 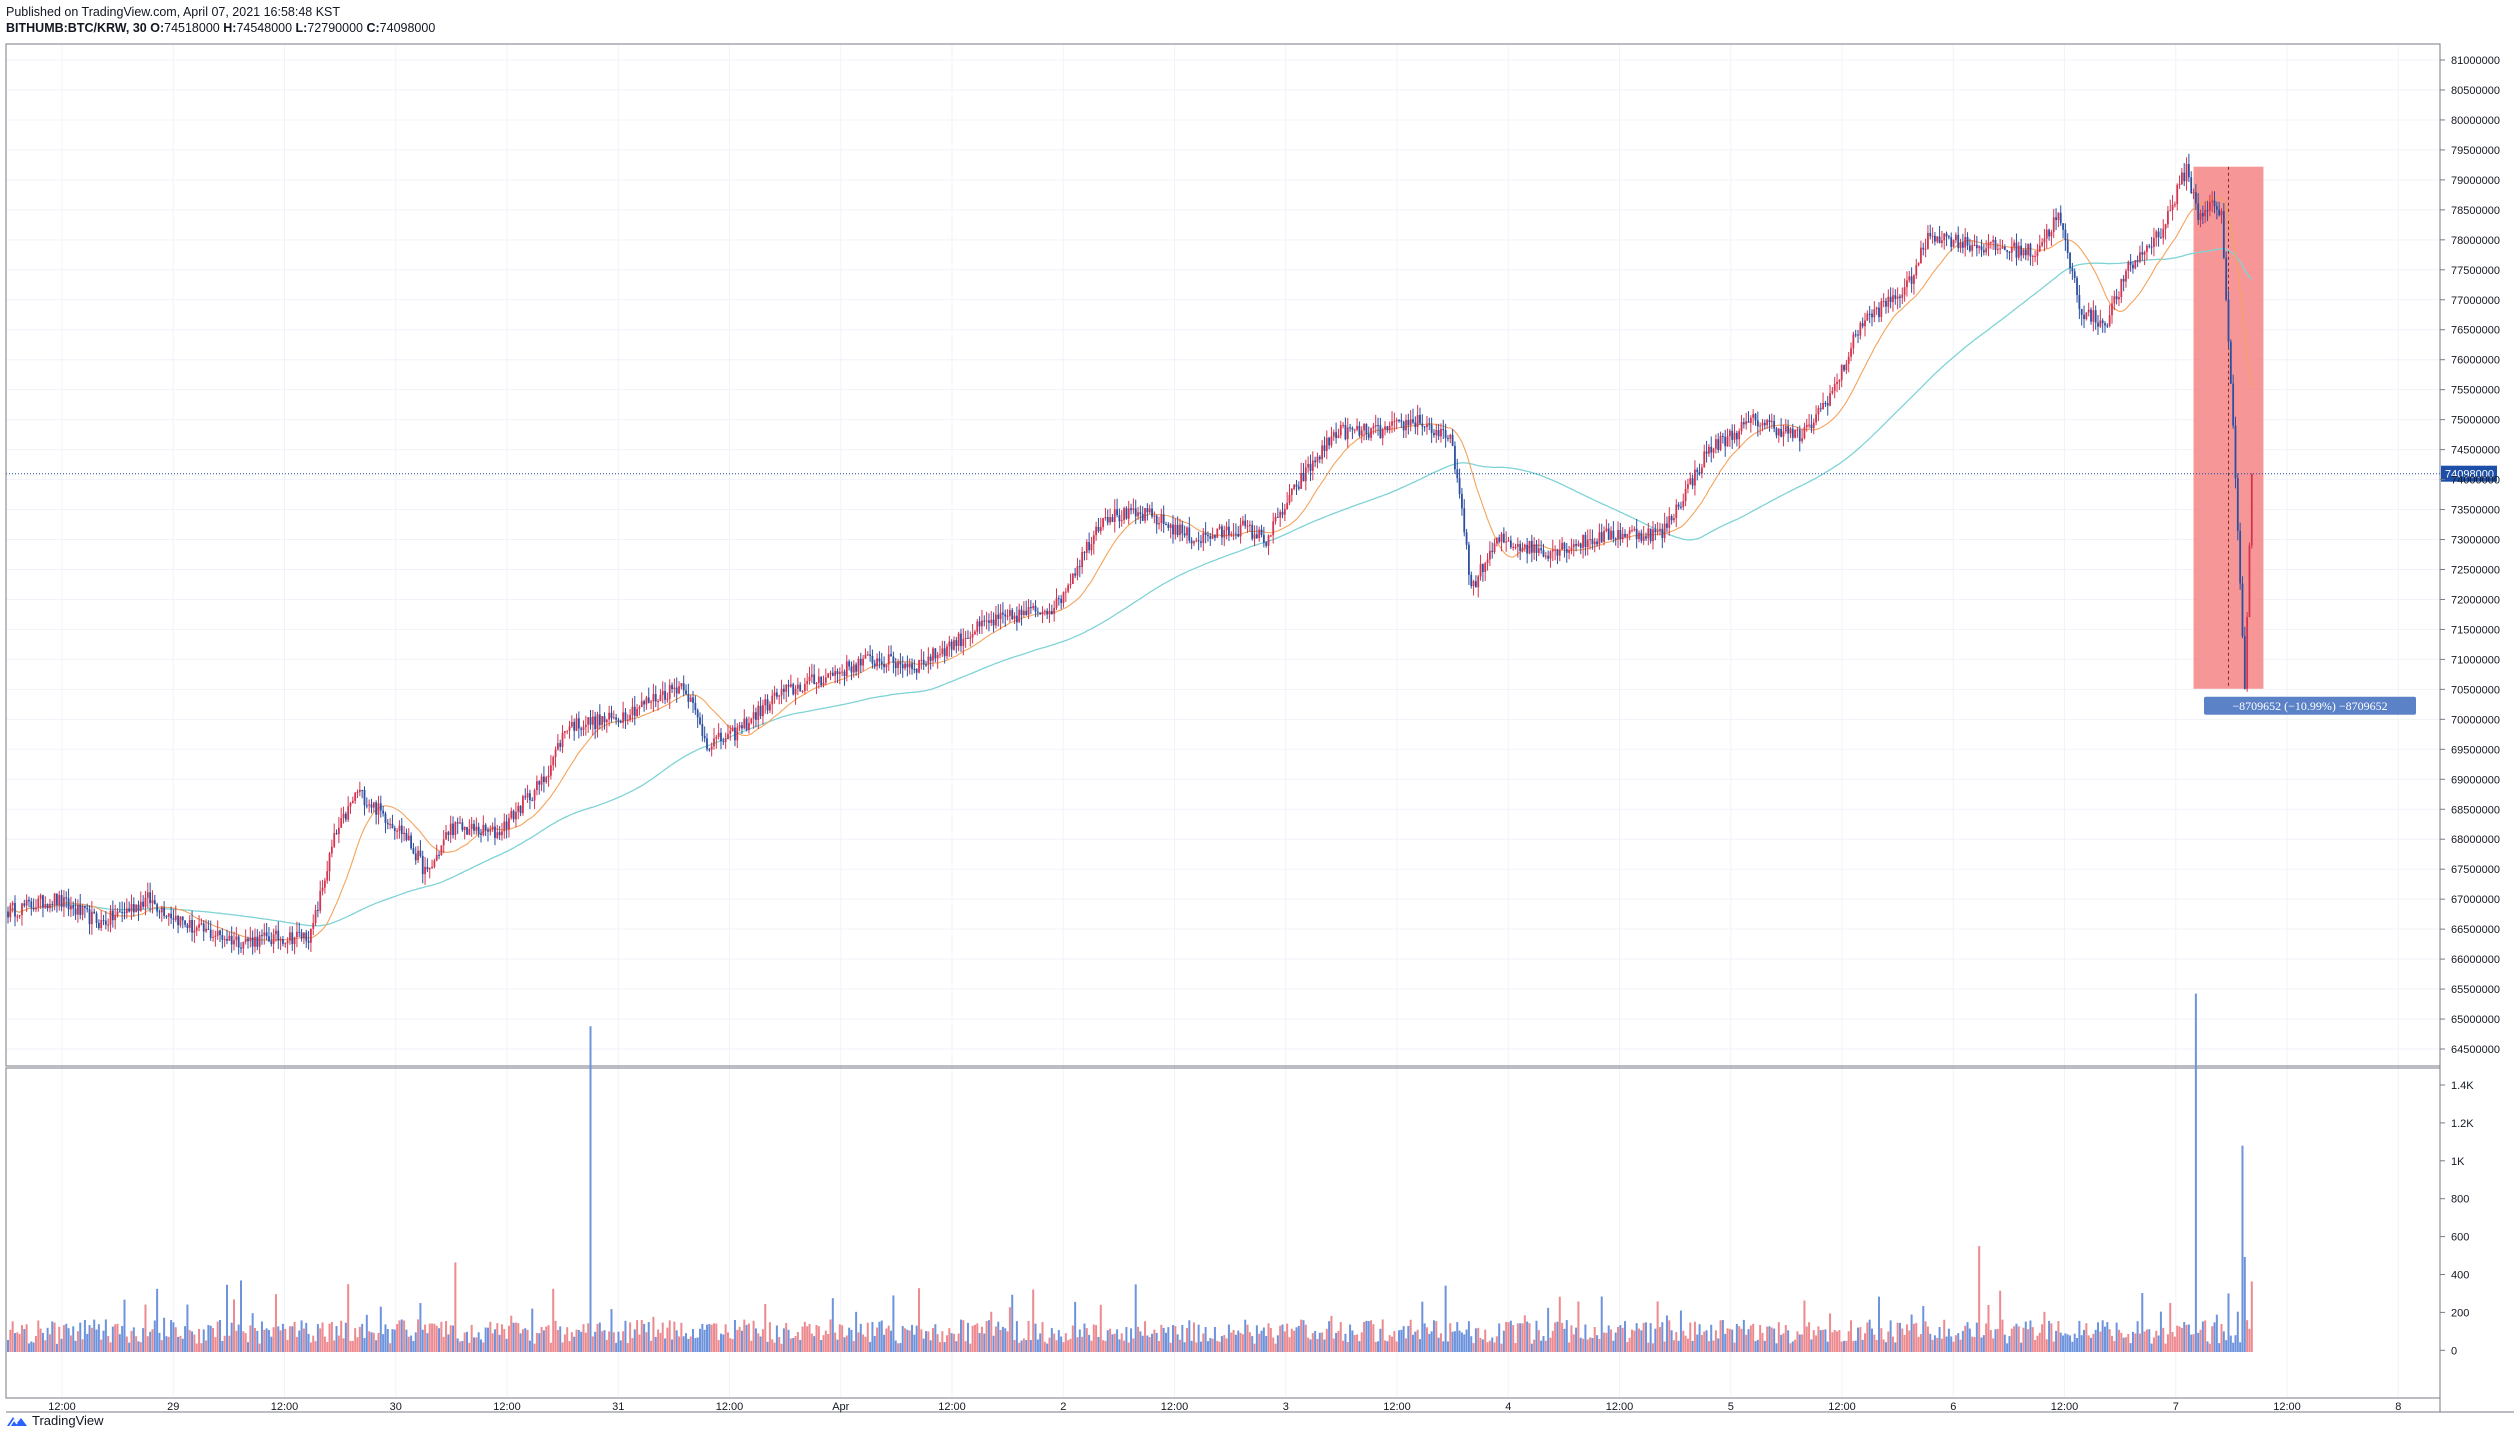 I want to click on low-value: 72790000, so click(x=335, y=28).